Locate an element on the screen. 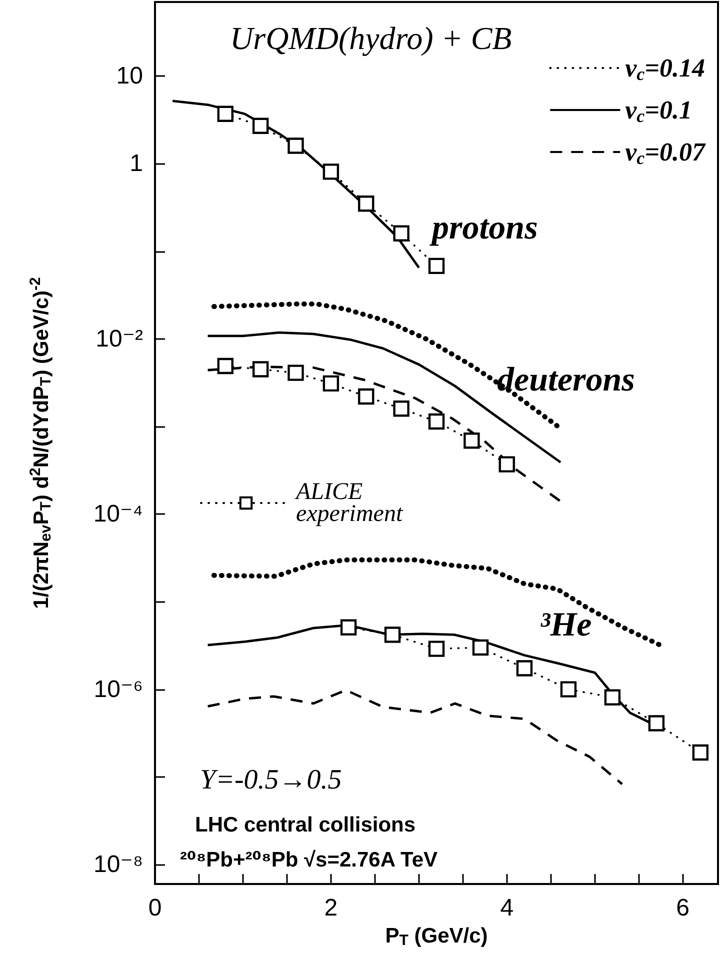  y-tick-label: 10⁻² is located at coordinates (120, 338).